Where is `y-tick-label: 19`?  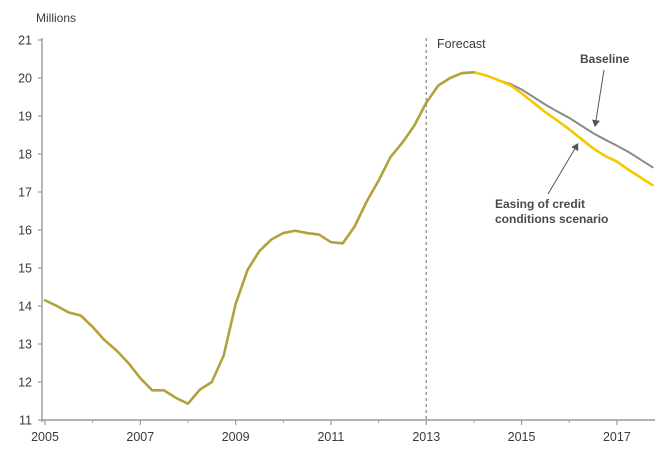 y-tick-label: 19 is located at coordinates (25, 117).